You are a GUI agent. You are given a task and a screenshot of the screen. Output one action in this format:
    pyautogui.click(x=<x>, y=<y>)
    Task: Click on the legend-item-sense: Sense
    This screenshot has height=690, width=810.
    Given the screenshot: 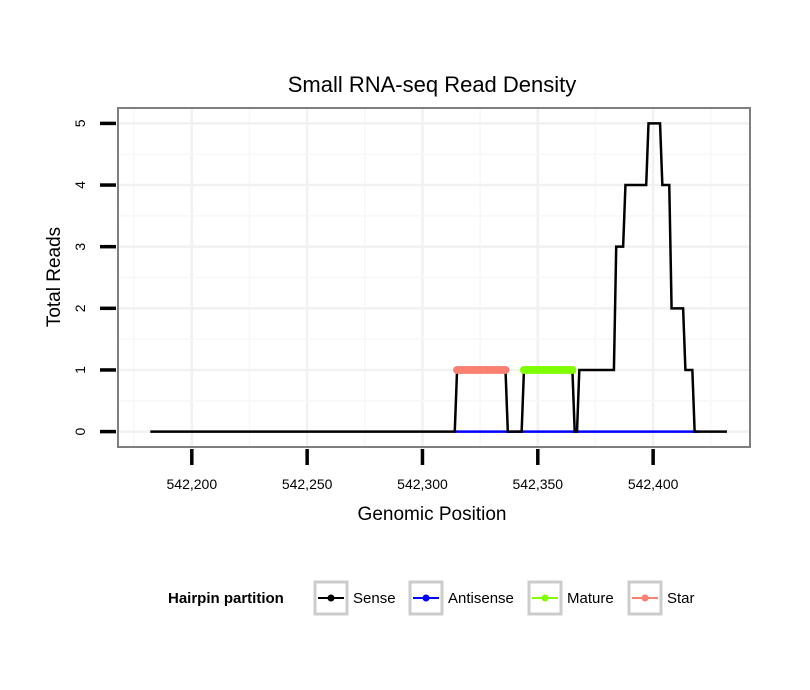 What is the action you would take?
    pyautogui.click(x=354, y=598)
    